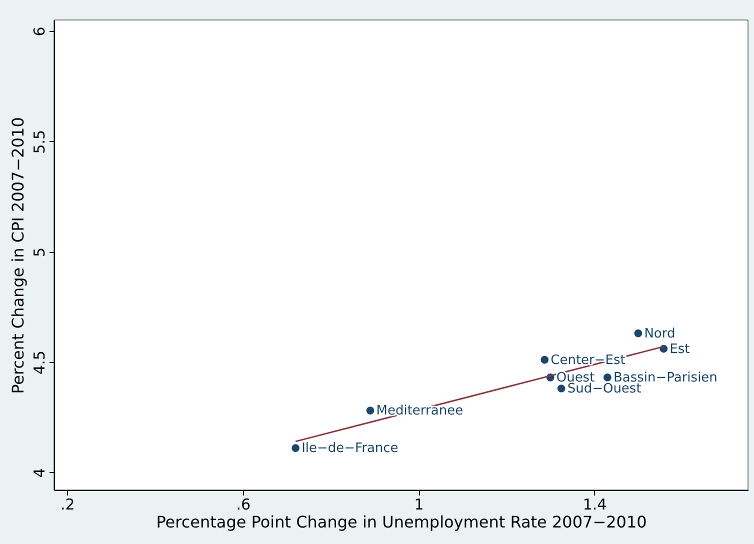 The width and height of the screenshot is (754, 544). Describe the element at coordinates (243, 505) in the screenshot. I see `x-tick-label: .6` at that location.